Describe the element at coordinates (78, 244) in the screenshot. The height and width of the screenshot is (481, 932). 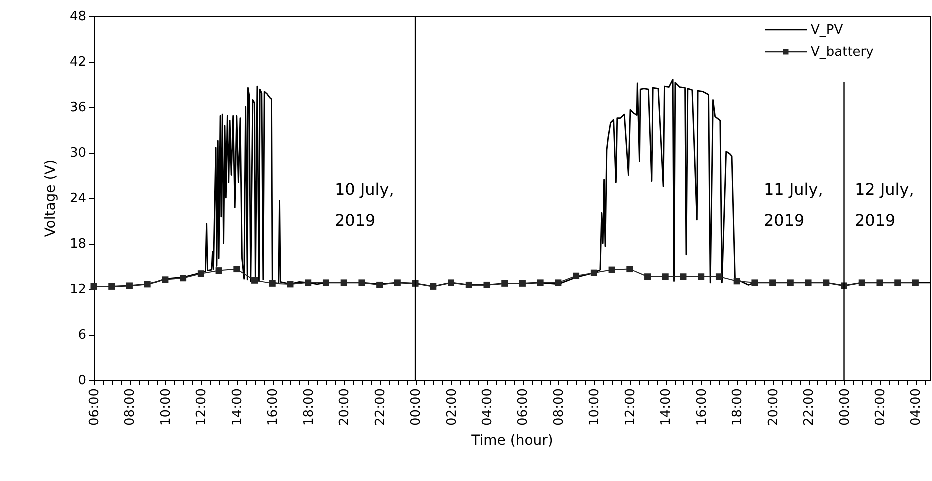
I see `y-tick-label: 18` at that location.